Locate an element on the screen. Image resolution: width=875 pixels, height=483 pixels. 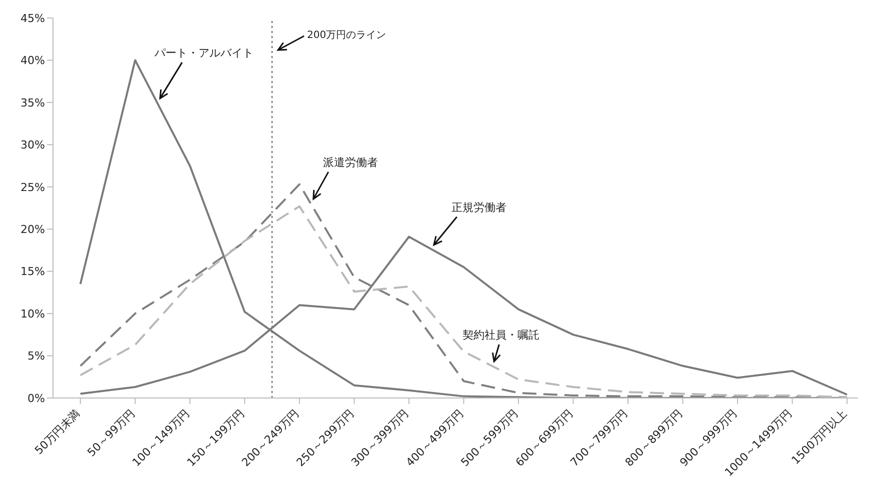
y-tick-label: 20% is located at coordinates (32, 229).